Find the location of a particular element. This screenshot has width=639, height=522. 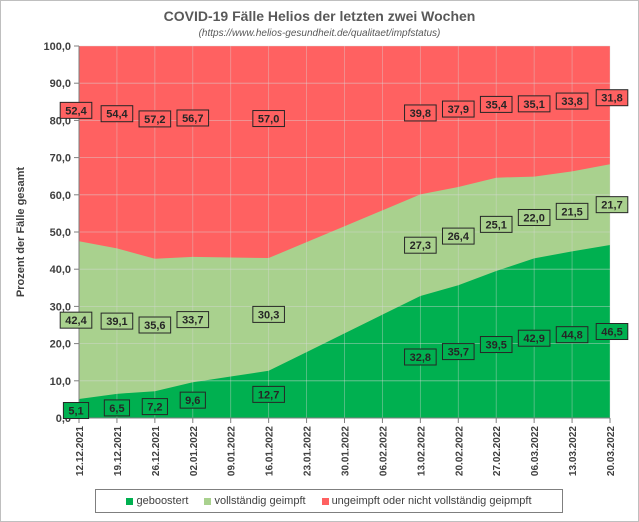

data-label-ungeimpft: 35,1 is located at coordinates (533, 105).